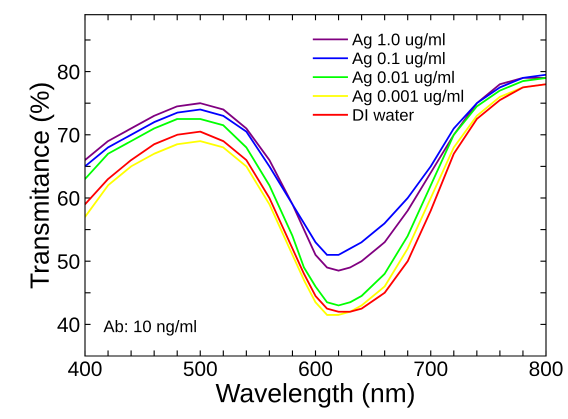 The width and height of the screenshot is (568, 419). I want to click on x-tick-label: 600, so click(315, 368).